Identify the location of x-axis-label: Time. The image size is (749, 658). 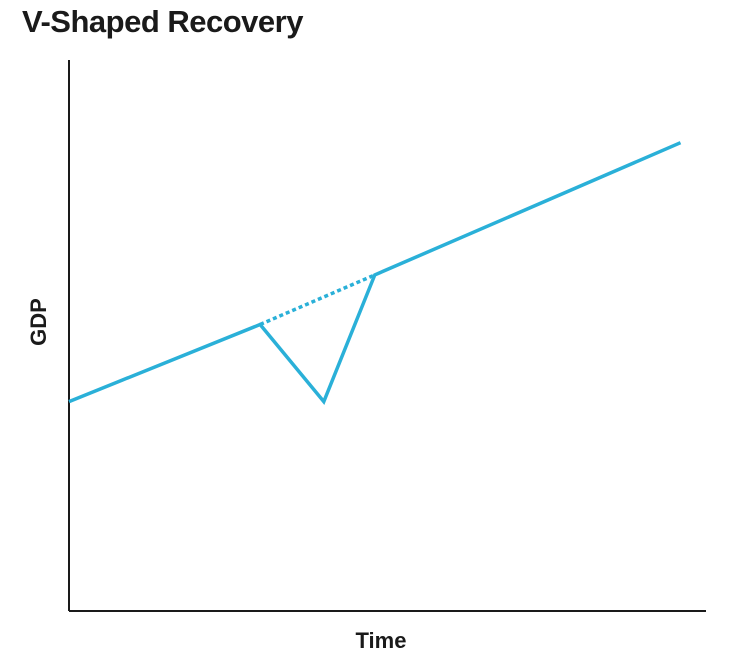
(381, 640).